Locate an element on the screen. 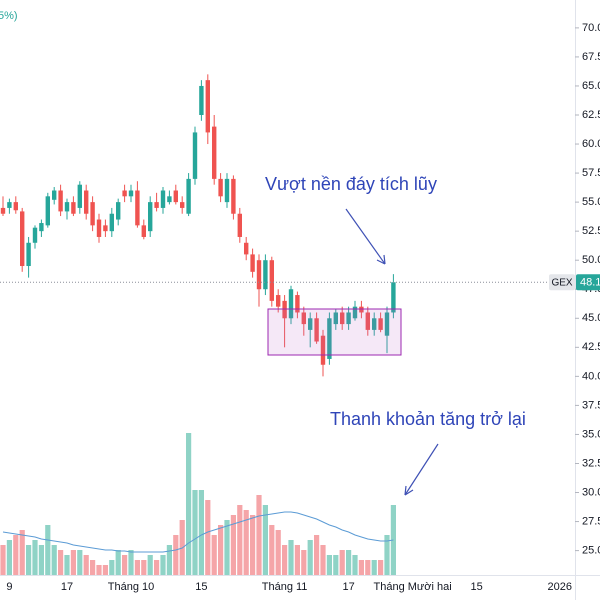  volume-ma-line is located at coordinates (198, 532).